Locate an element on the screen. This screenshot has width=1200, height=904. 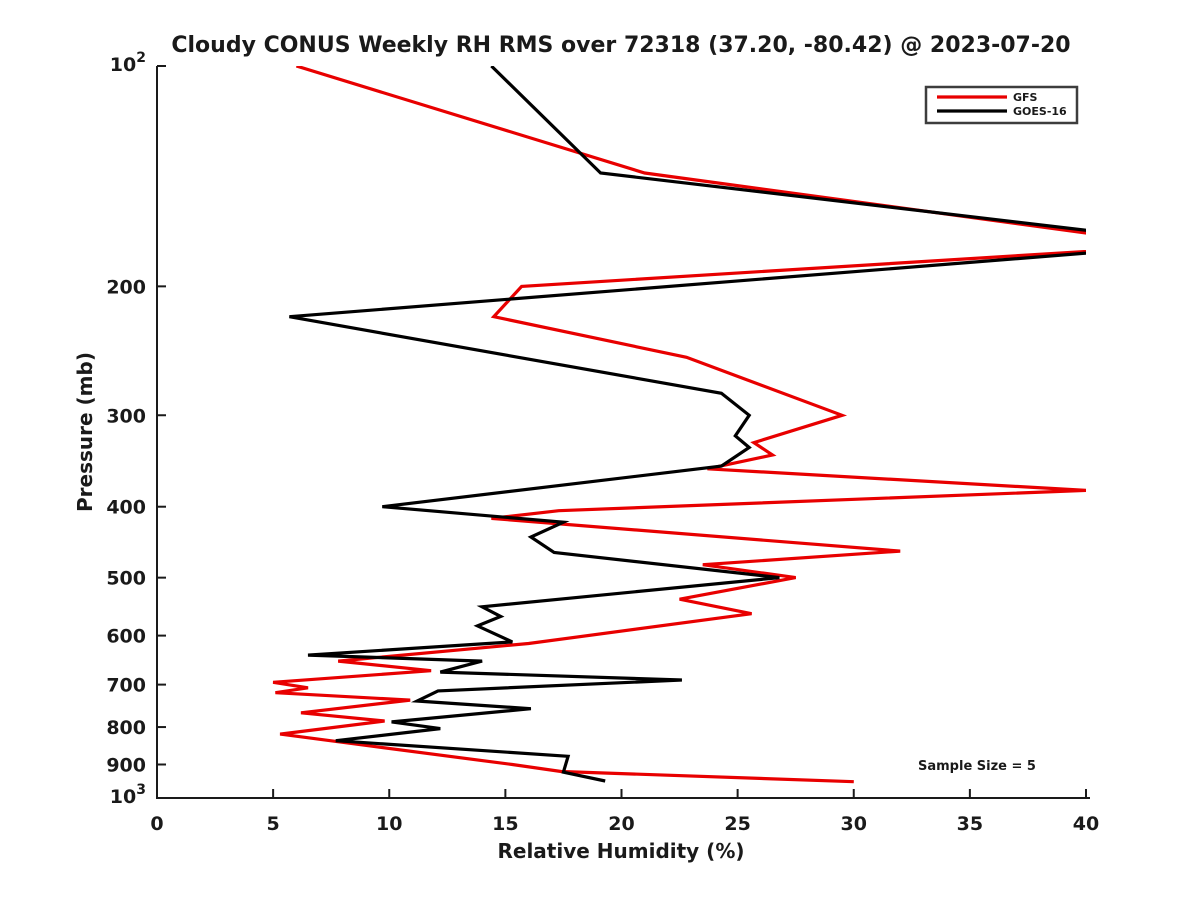
y-tick-label: 900 is located at coordinates (126, 766).